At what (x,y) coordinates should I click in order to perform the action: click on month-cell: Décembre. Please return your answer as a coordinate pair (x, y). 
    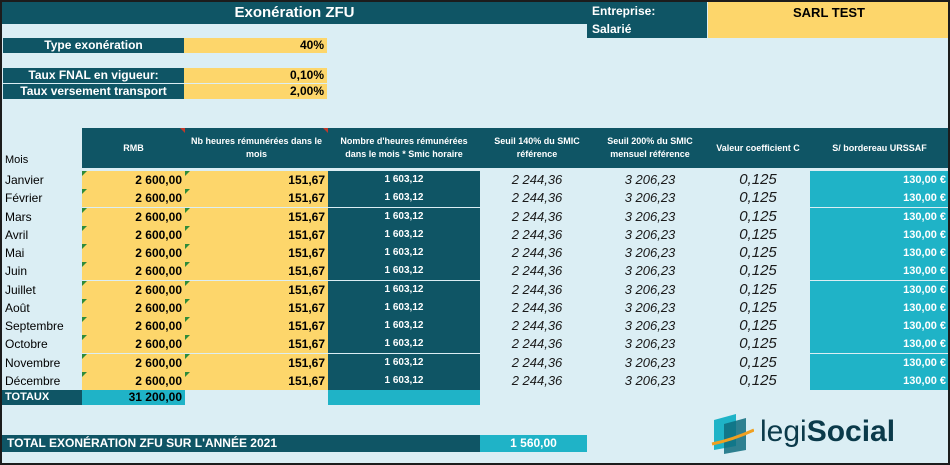
    Looking at the image, I should click on (42, 381).